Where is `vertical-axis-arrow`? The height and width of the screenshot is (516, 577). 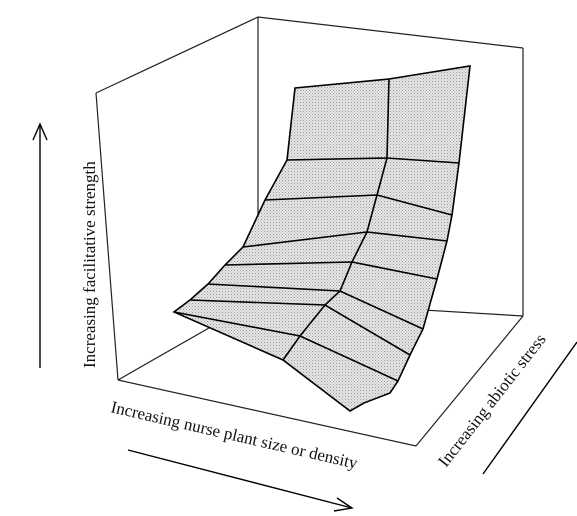 vertical-axis-arrow is located at coordinates (40, 245).